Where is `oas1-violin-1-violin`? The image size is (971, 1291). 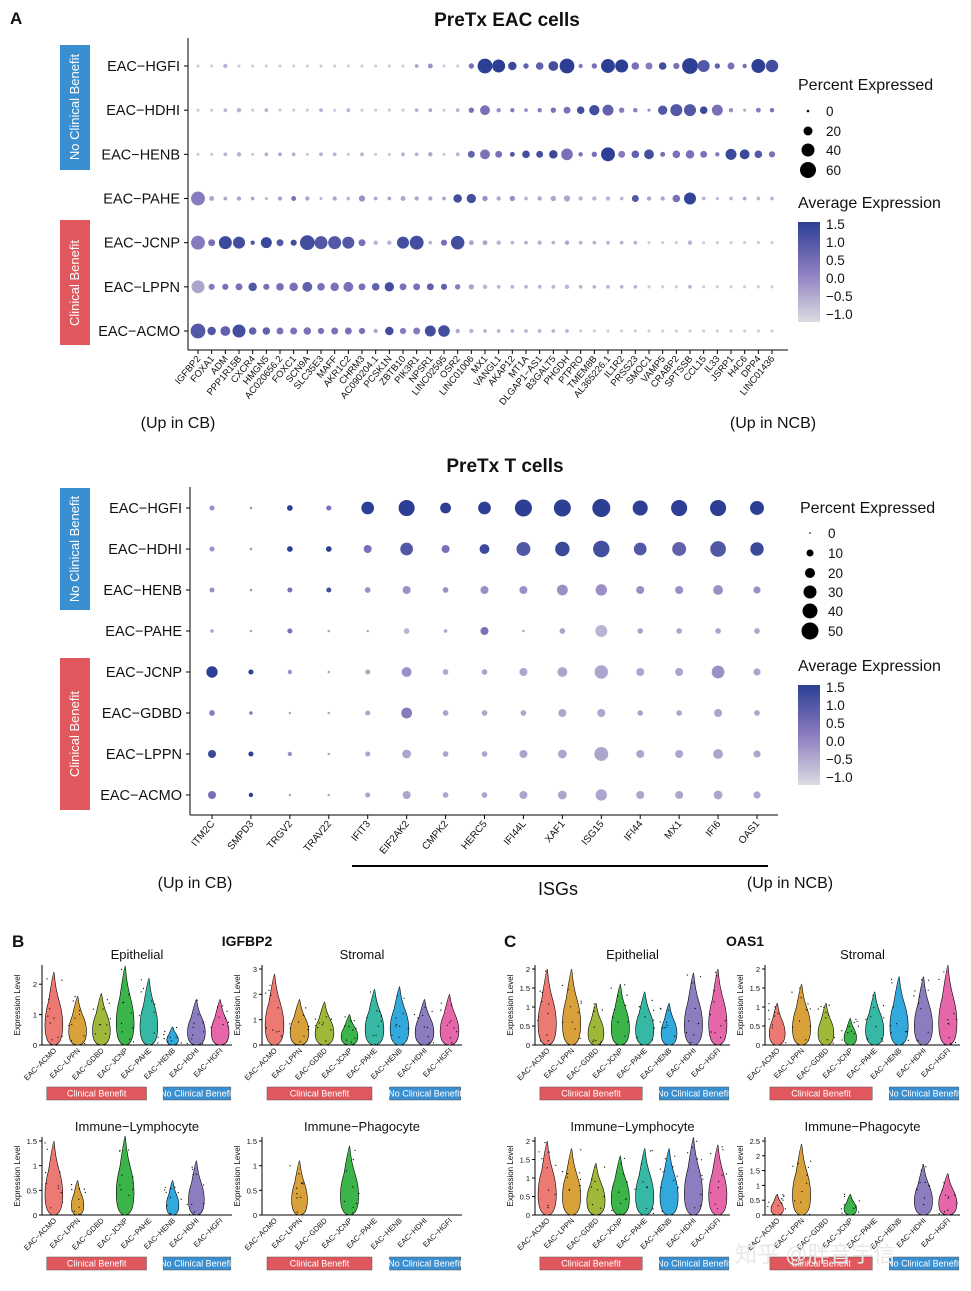
oas1-violin-1-violin is located at coordinates (850, 1032).